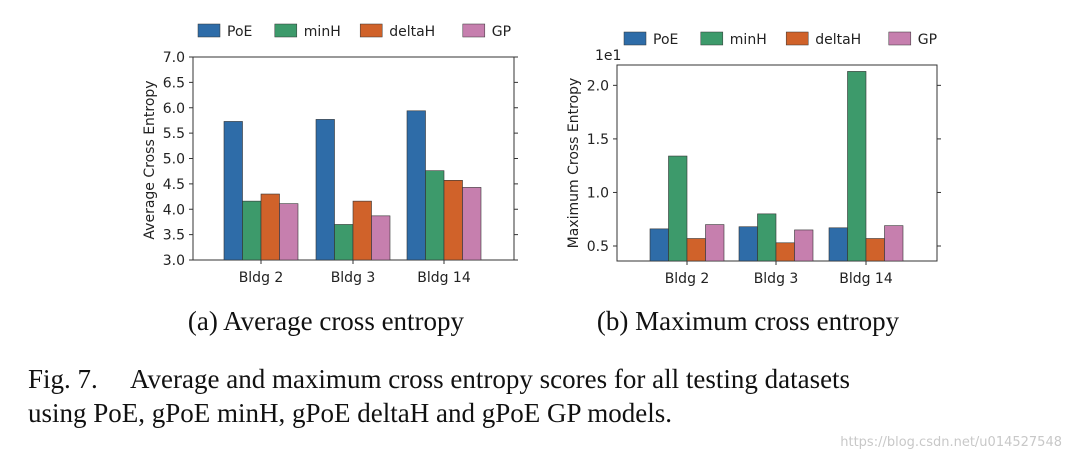  I want to click on y-tick-label: 4.5, so click(174, 185).